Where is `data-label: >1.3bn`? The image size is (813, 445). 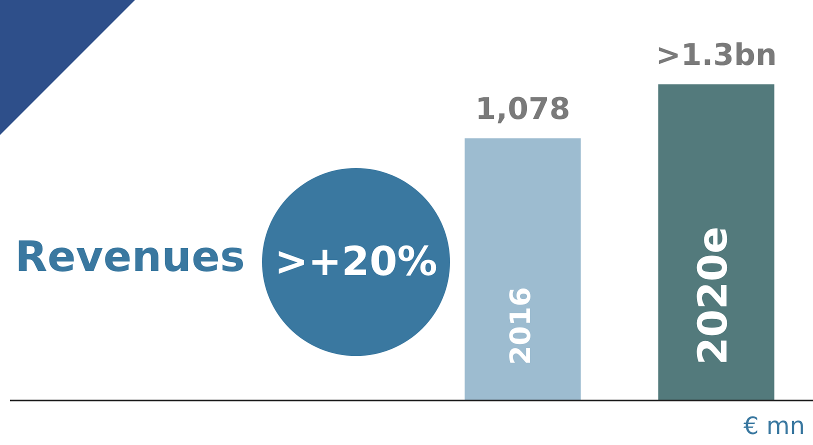
data-label: >1.3bn is located at coordinates (716, 56).